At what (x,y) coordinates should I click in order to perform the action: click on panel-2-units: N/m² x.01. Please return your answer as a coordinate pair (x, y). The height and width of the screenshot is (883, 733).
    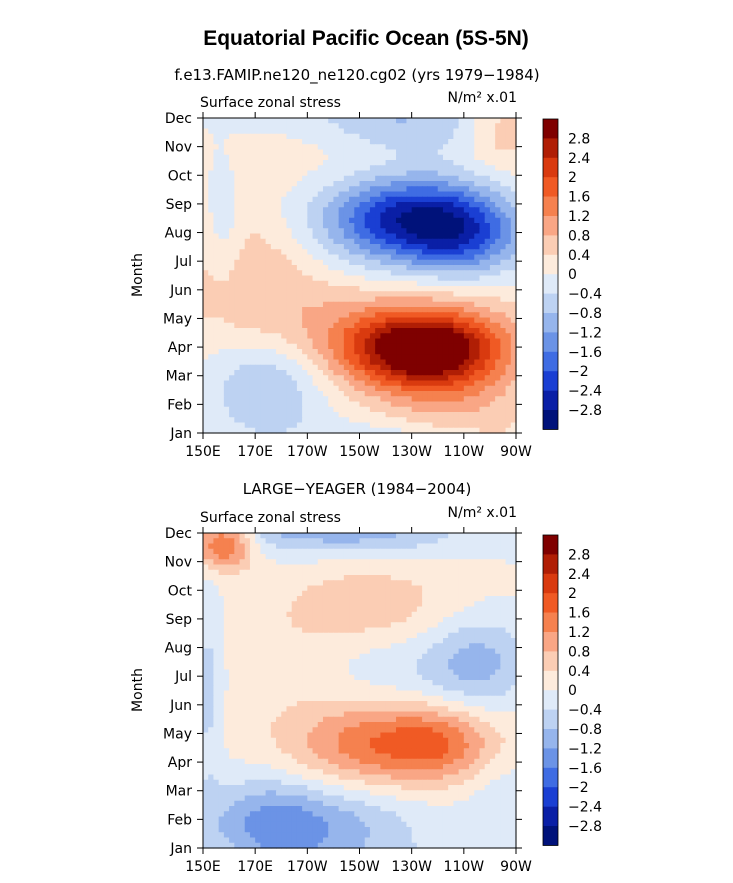
    Looking at the image, I should click on (482, 513).